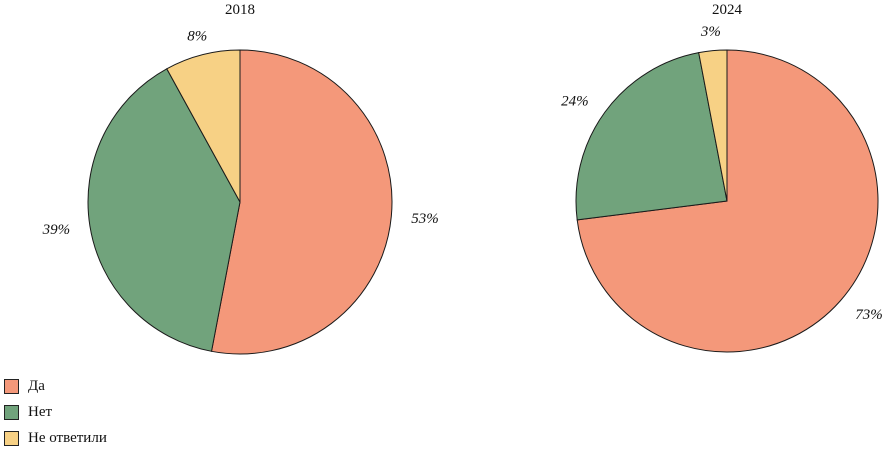 Image resolution: width=893 pixels, height=451 pixels. I want to click on legend-item-no-answer: Не ответили, so click(55, 438).